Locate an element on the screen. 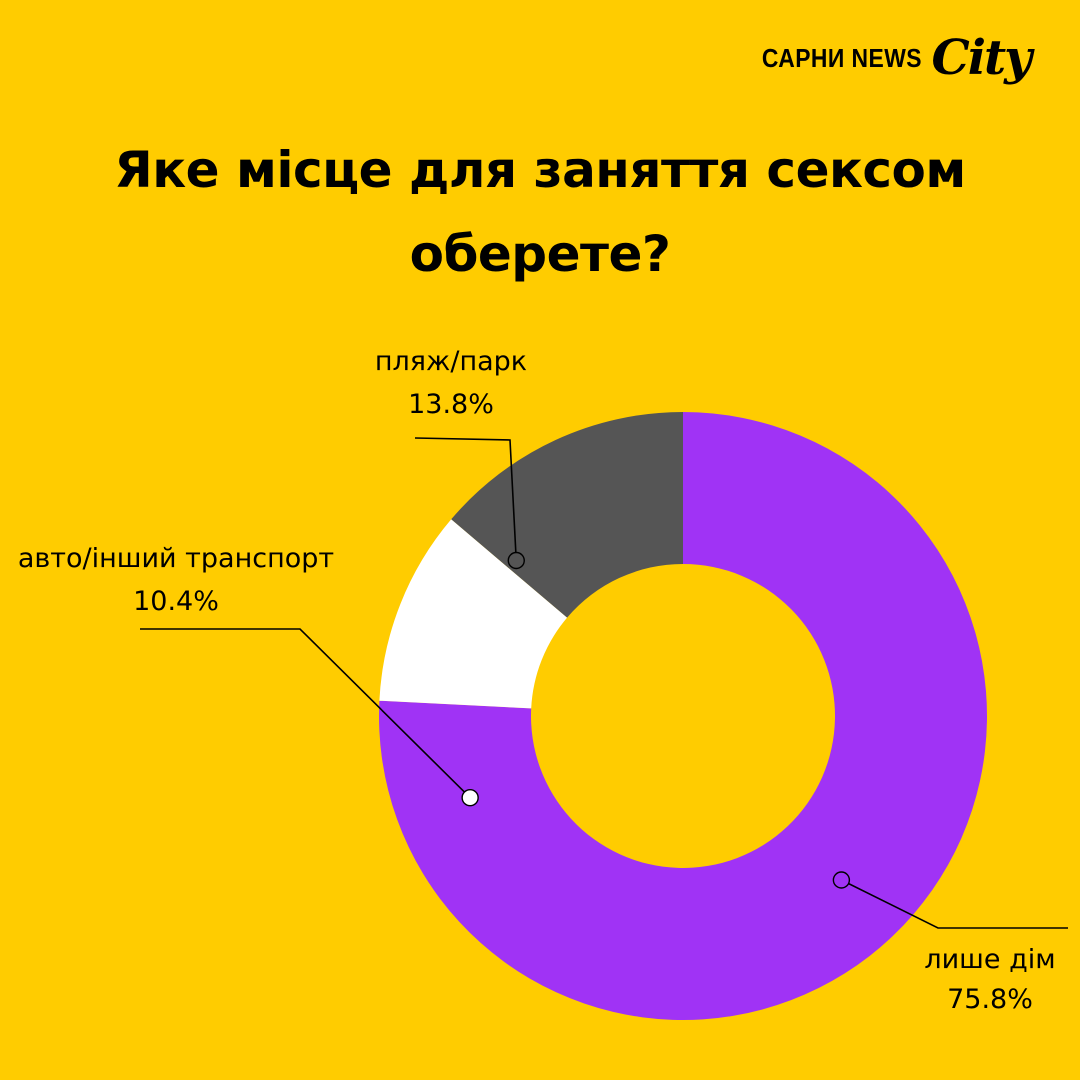 This screenshot has width=1080, height=1080. value-plyazh-park: 13.8% is located at coordinates (451, 404).